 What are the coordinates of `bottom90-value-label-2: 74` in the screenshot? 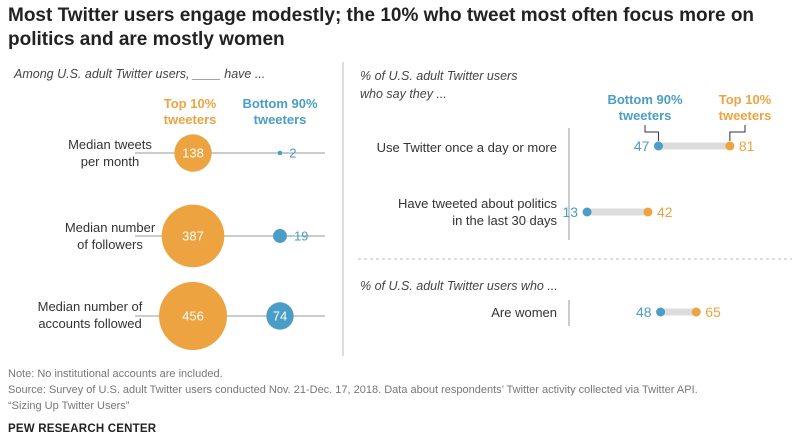 It's located at (280, 316).